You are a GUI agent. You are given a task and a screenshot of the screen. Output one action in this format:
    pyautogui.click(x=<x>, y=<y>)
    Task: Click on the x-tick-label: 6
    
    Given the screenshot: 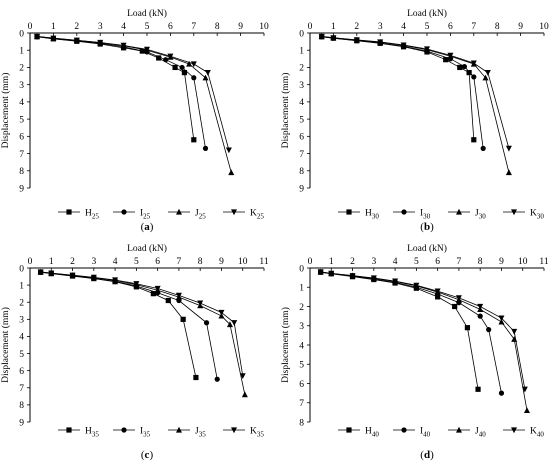 What is the action you would take?
    pyautogui.click(x=157, y=262)
    